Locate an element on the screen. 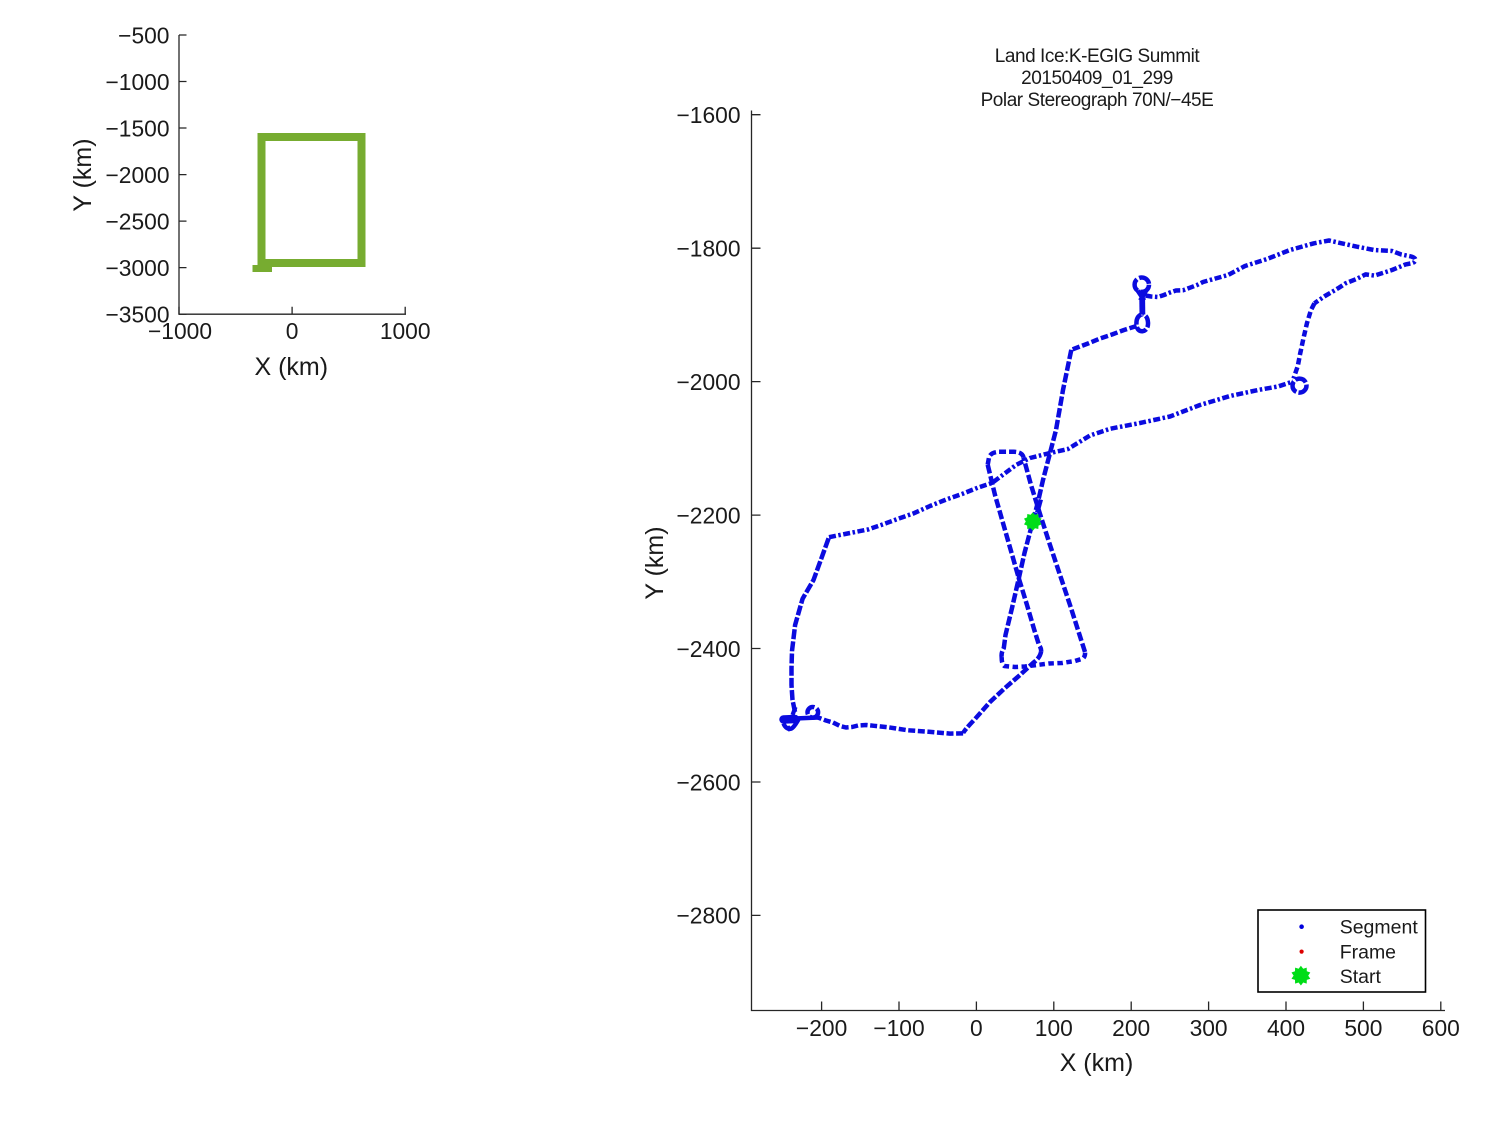 The width and height of the screenshot is (1500, 1125). svg-text: −3000 is located at coordinates (137, 268).